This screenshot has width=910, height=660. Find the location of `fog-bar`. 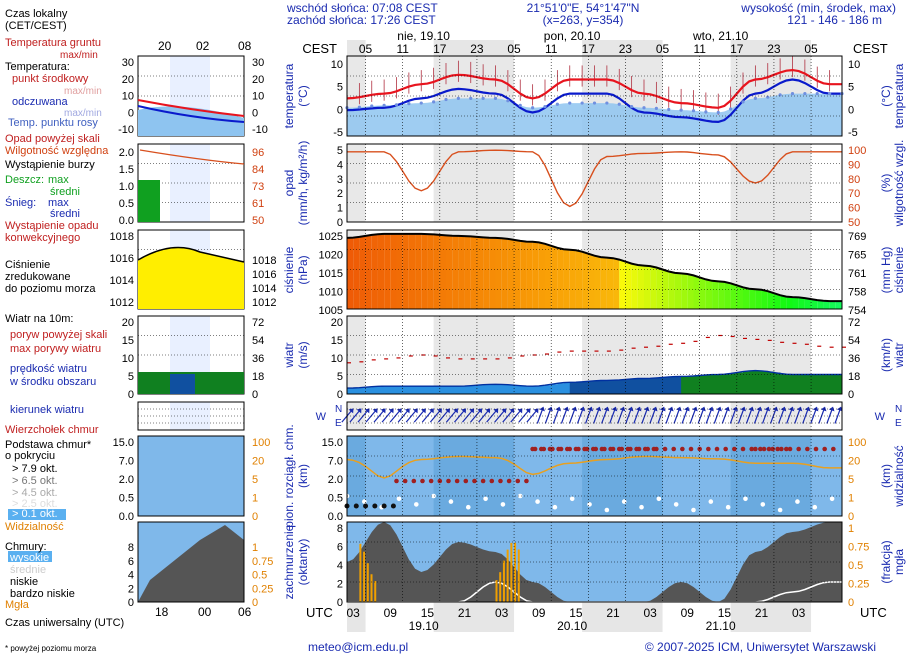

fog-bar is located at coordinates (518, 575).